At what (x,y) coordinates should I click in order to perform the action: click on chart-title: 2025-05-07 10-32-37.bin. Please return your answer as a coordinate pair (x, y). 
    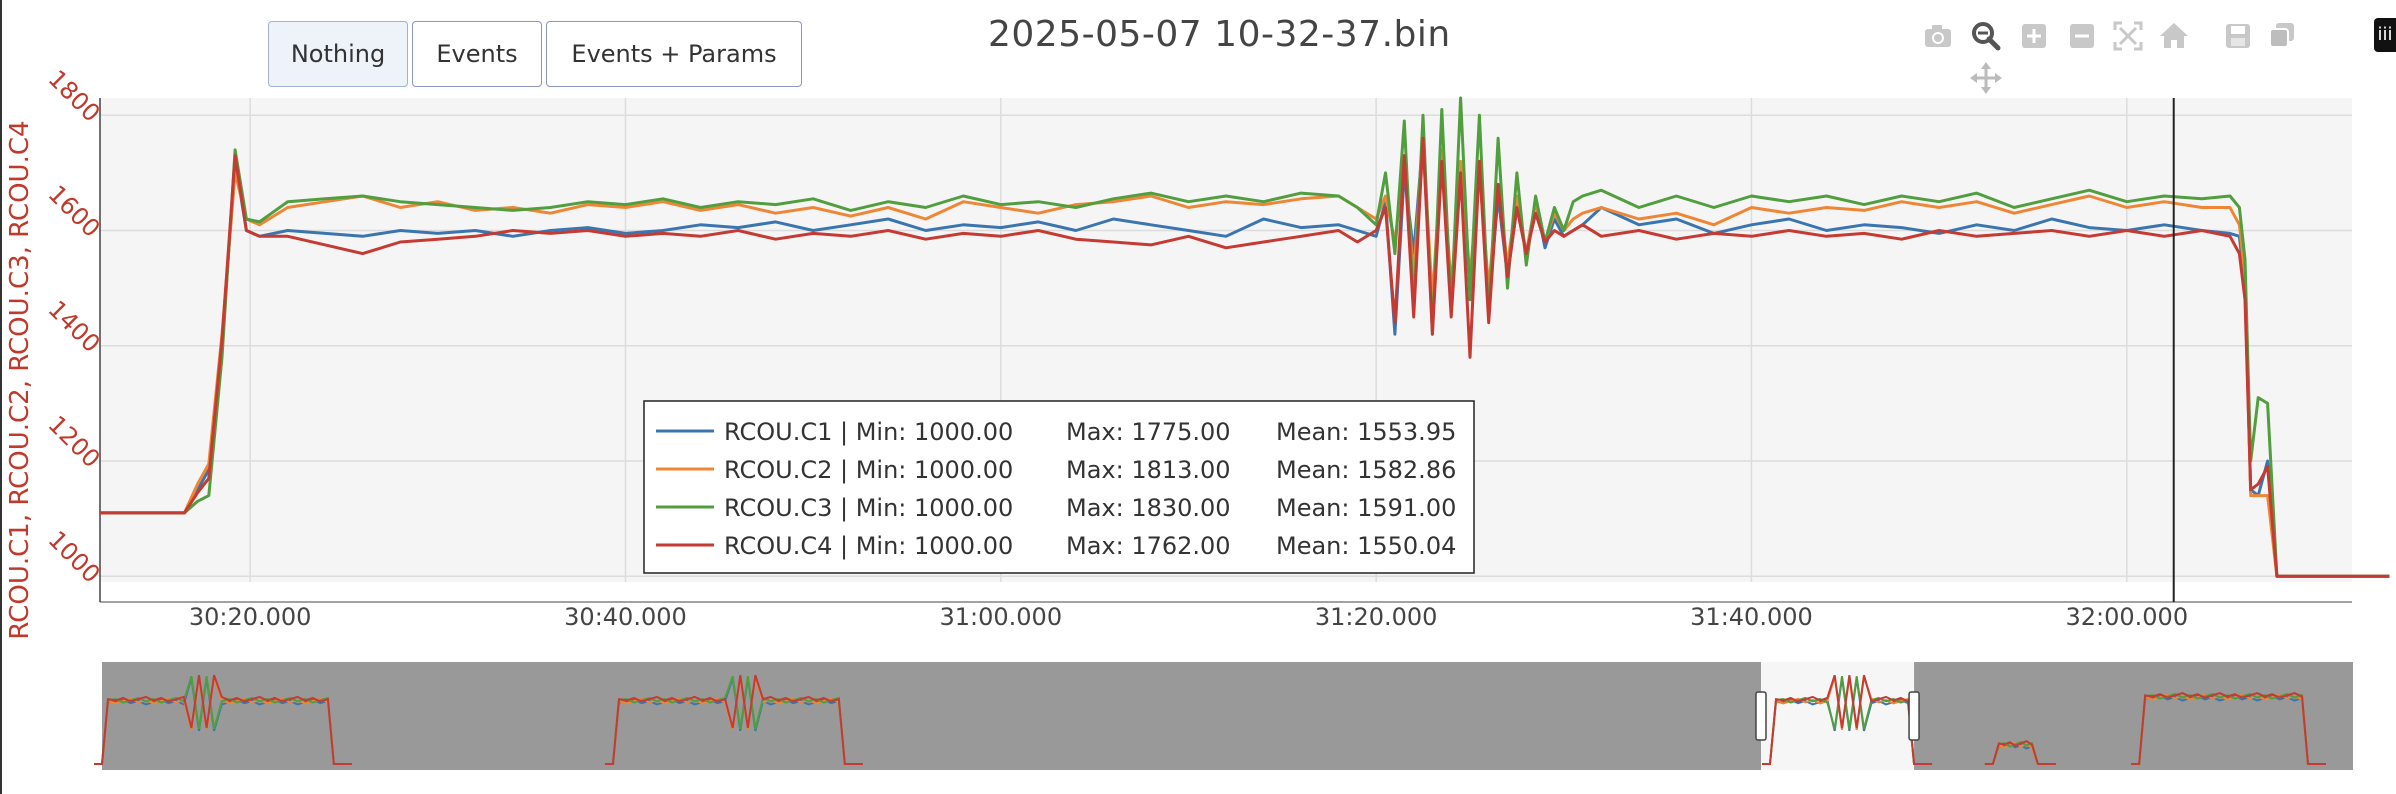
    Looking at the image, I should click on (1219, 34).